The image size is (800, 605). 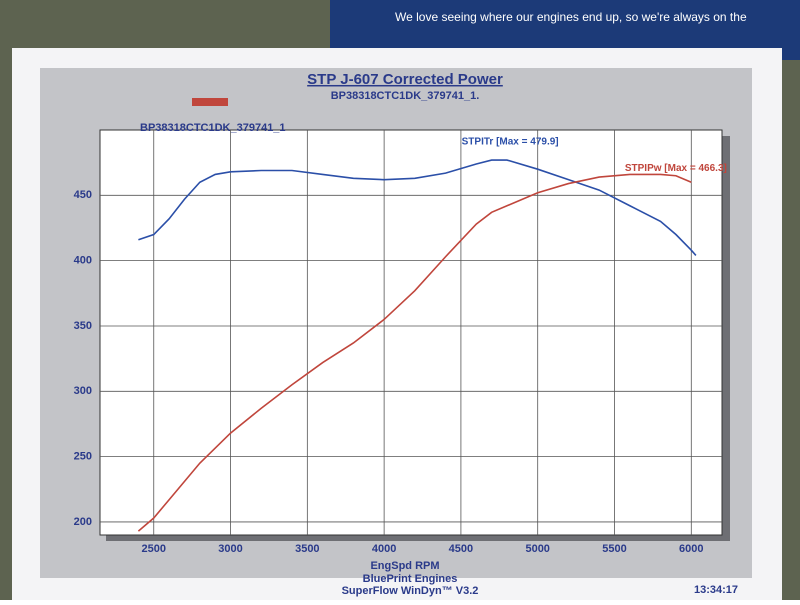 I want to click on run-label: BP38318CTC1DK_379741_1, so click(x=213, y=128).